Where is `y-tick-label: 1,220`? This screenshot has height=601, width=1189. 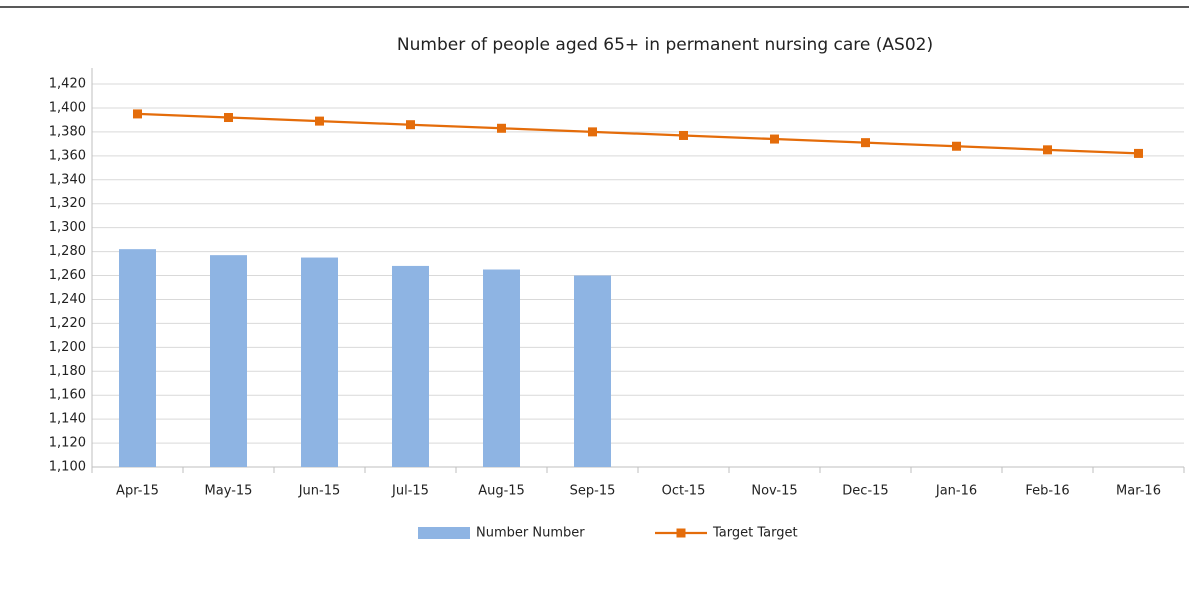 y-tick-label: 1,220 is located at coordinates (67, 323).